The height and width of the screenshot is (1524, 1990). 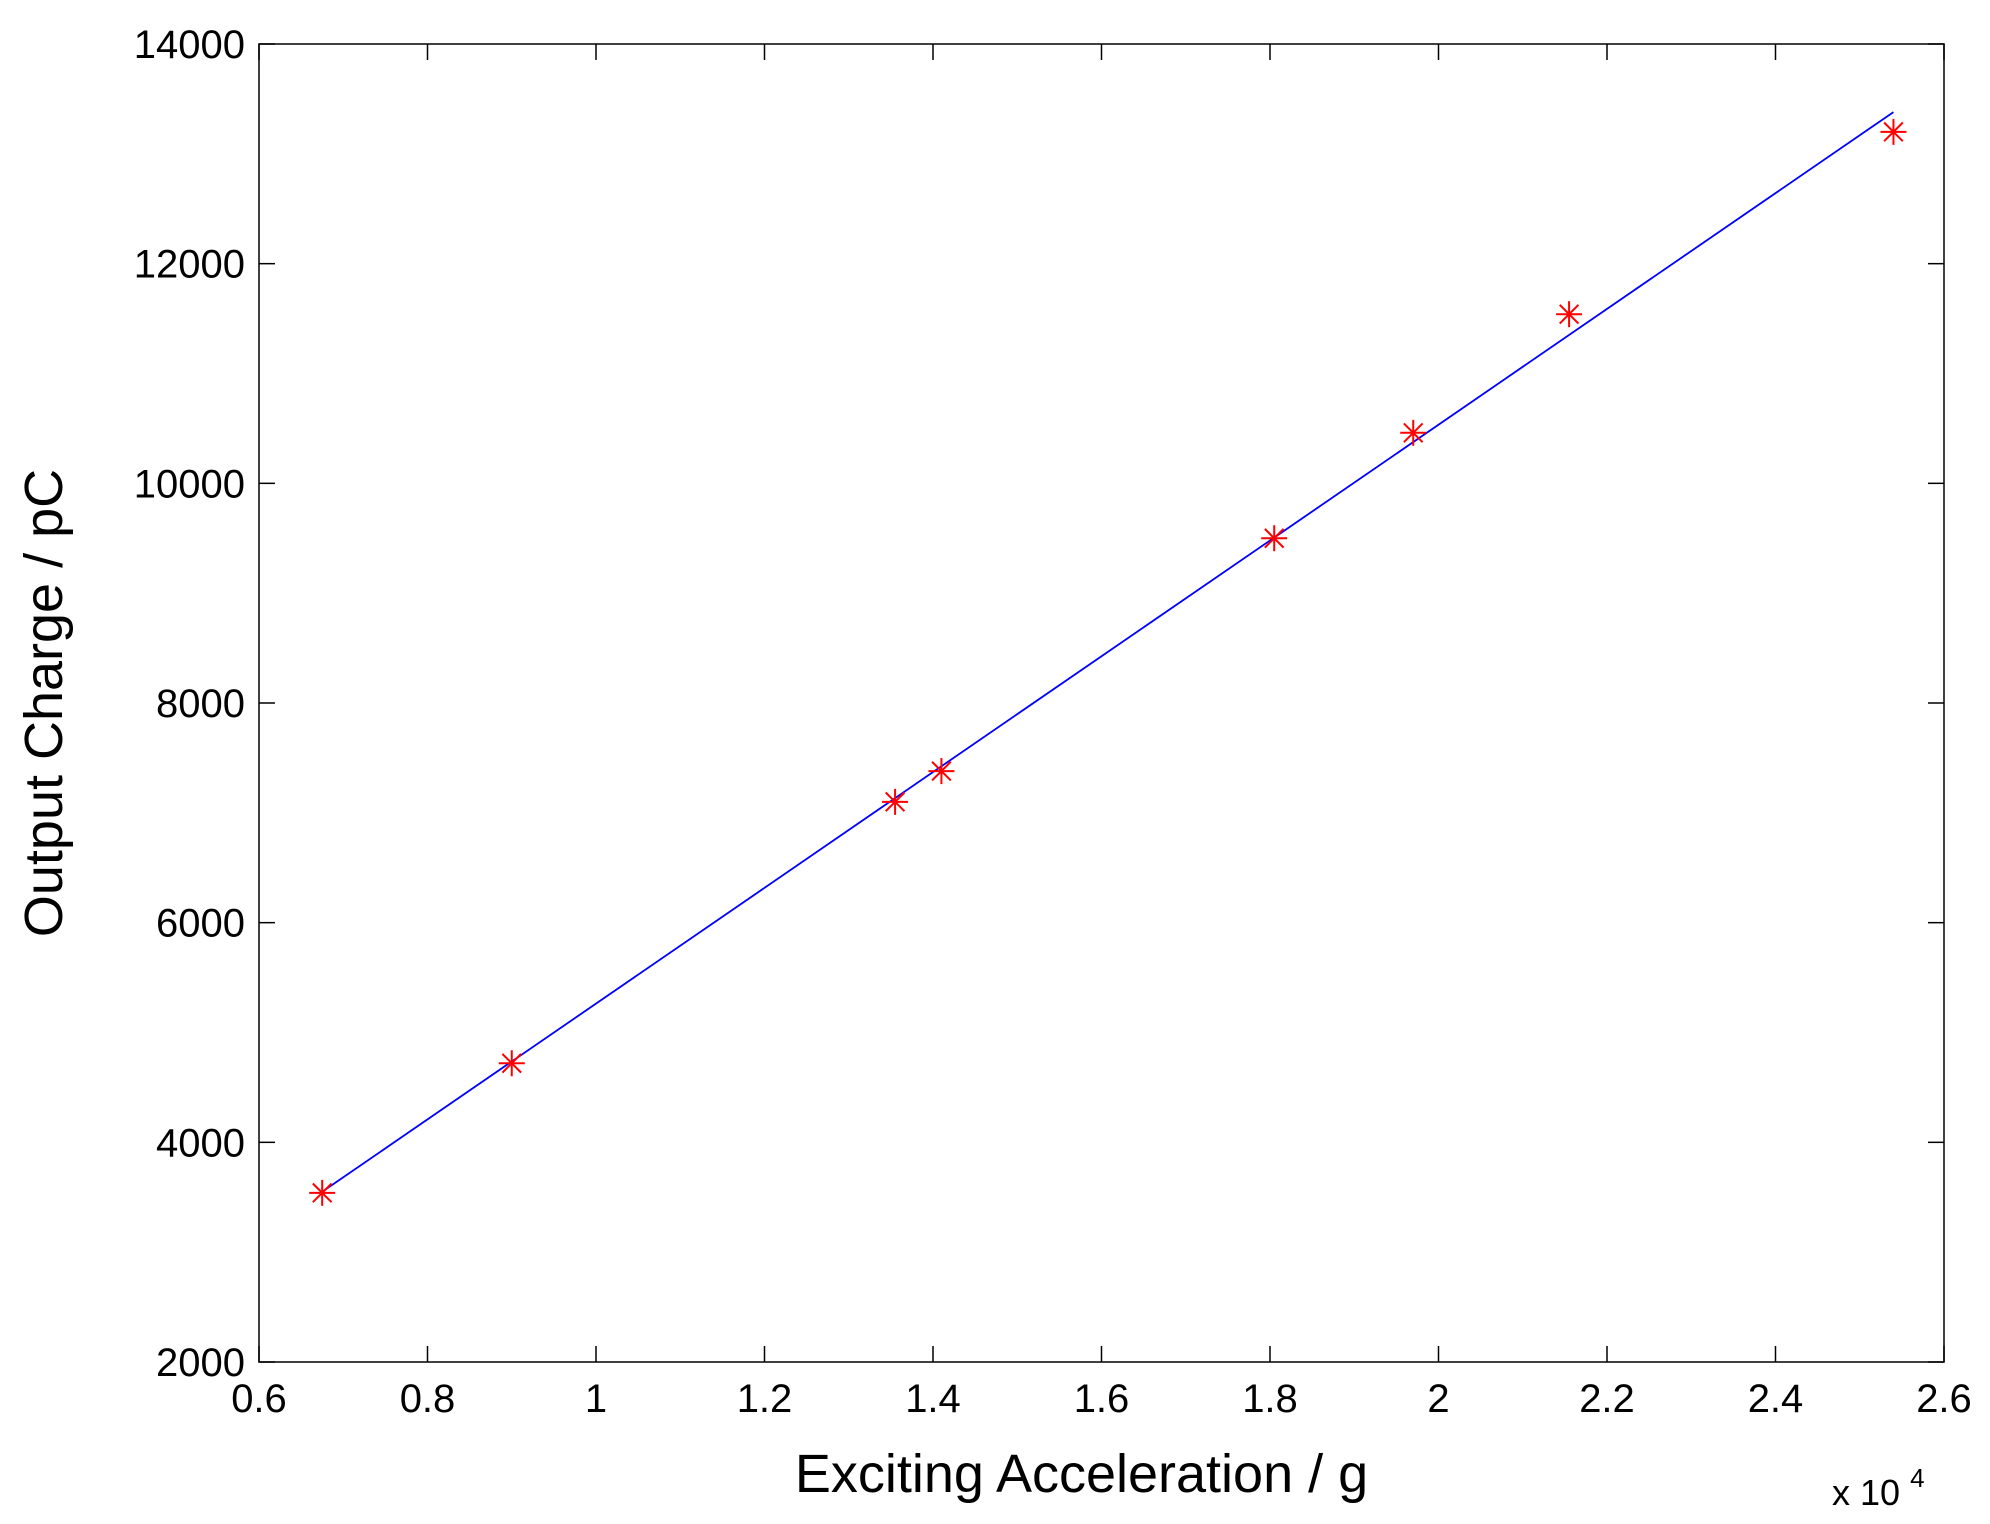 What do you see at coordinates (1607, 1399) in the screenshot?
I see `x-tick-label: 2.2` at bounding box center [1607, 1399].